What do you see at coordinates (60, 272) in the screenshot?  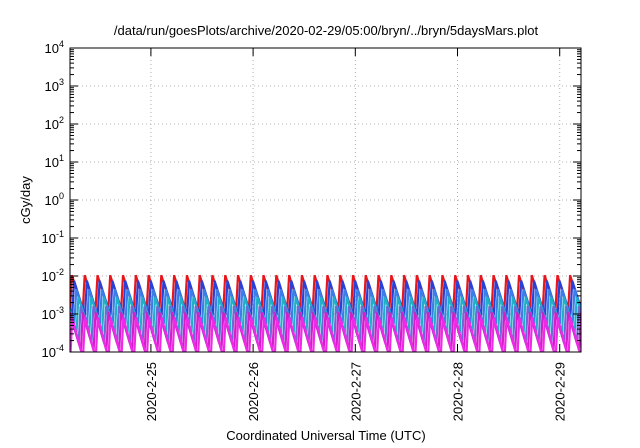 I see `y-tick-label-exponent: -2` at bounding box center [60, 272].